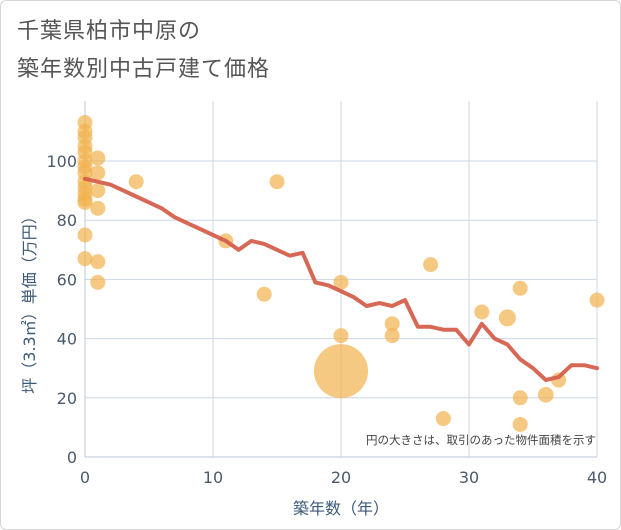 The width and height of the screenshot is (621, 530). What do you see at coordinates (67, 220) in the screenshot?
I see `y-tick-label: 80` at bounding box center [67, 220].